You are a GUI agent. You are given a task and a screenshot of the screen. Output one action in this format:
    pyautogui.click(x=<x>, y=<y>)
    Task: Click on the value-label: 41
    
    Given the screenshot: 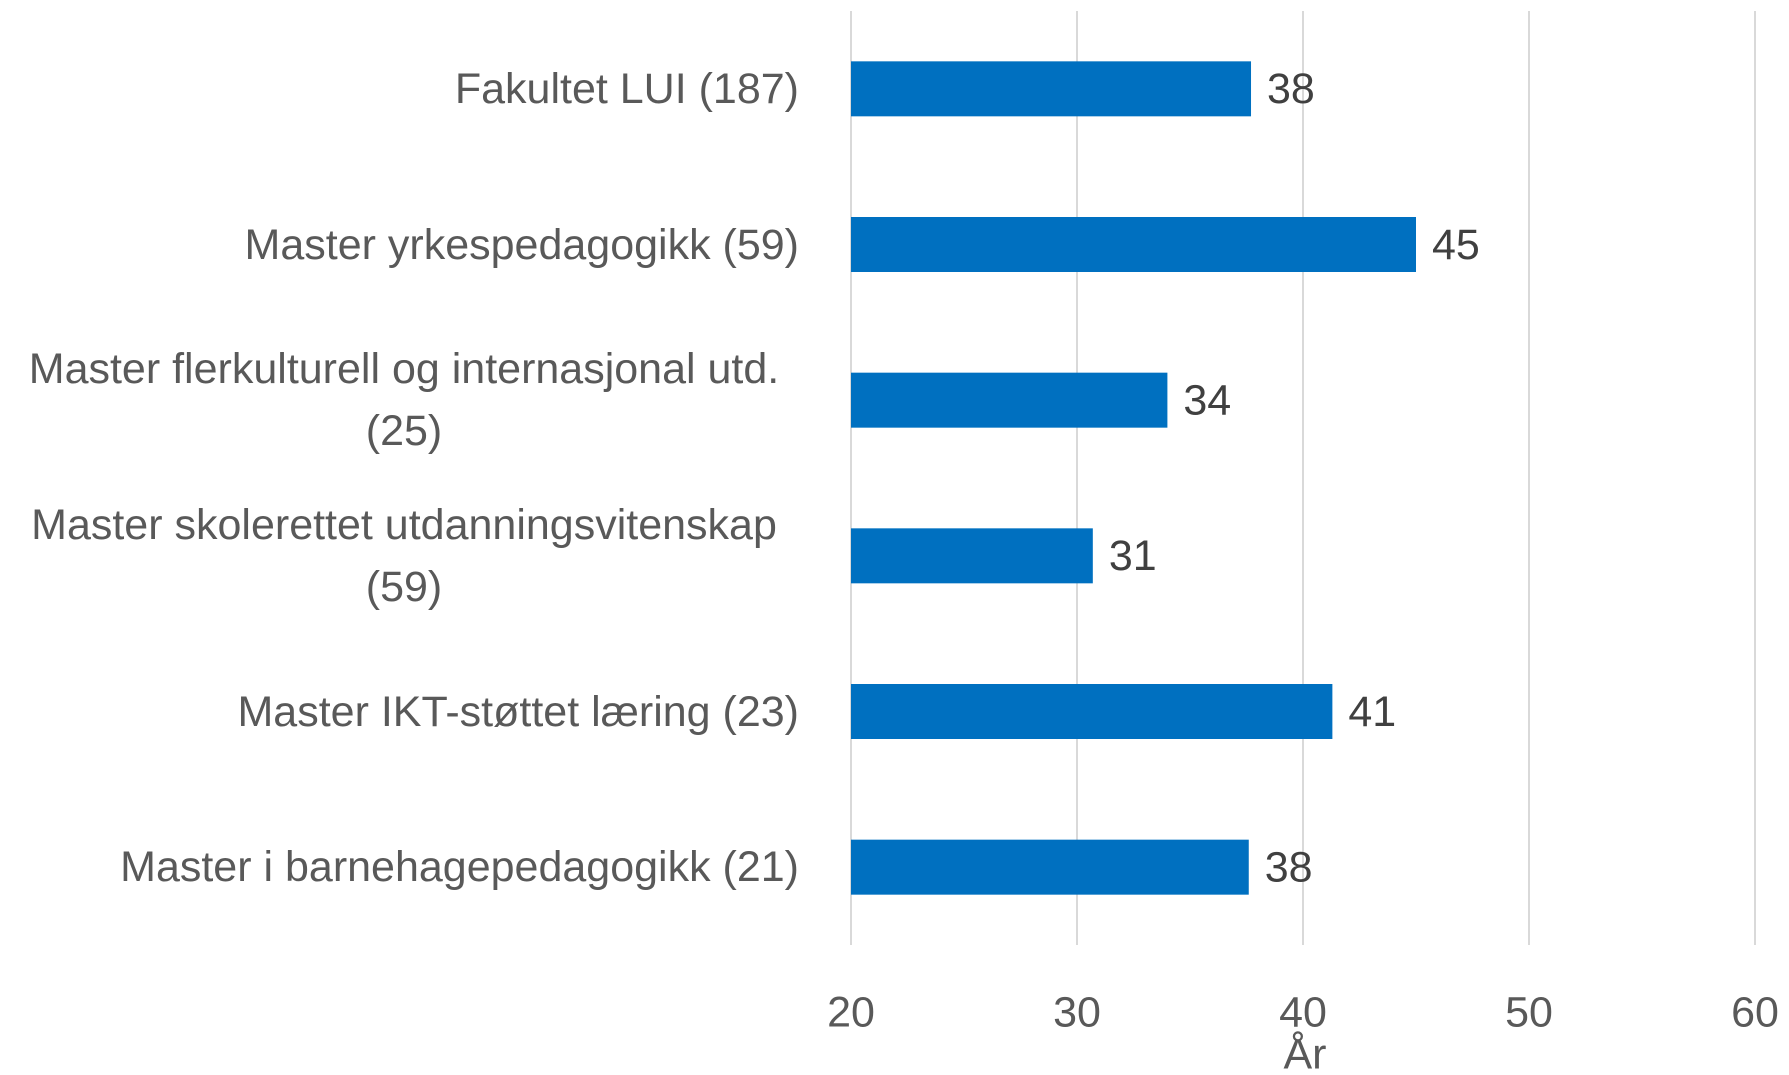 What is the action you would take?
    pyautogui.click(x=1372, y=712)
    